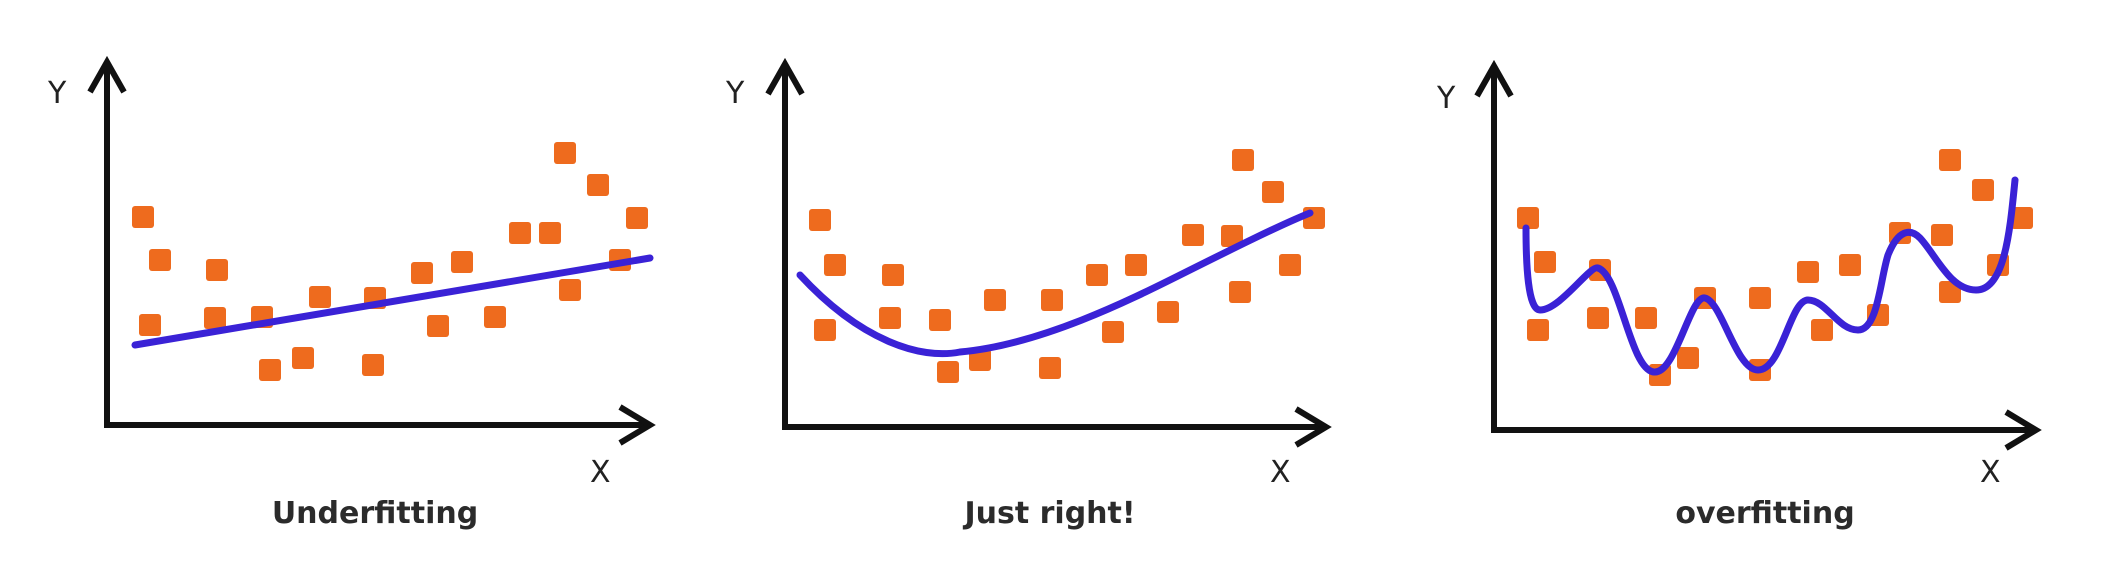 The height and width of the screenshot is (588, 2108). What do you see at coordinates (1770, 276) in the screenshot?
I see `fit-curve-wiggly` at bounding box center [1770, 276].